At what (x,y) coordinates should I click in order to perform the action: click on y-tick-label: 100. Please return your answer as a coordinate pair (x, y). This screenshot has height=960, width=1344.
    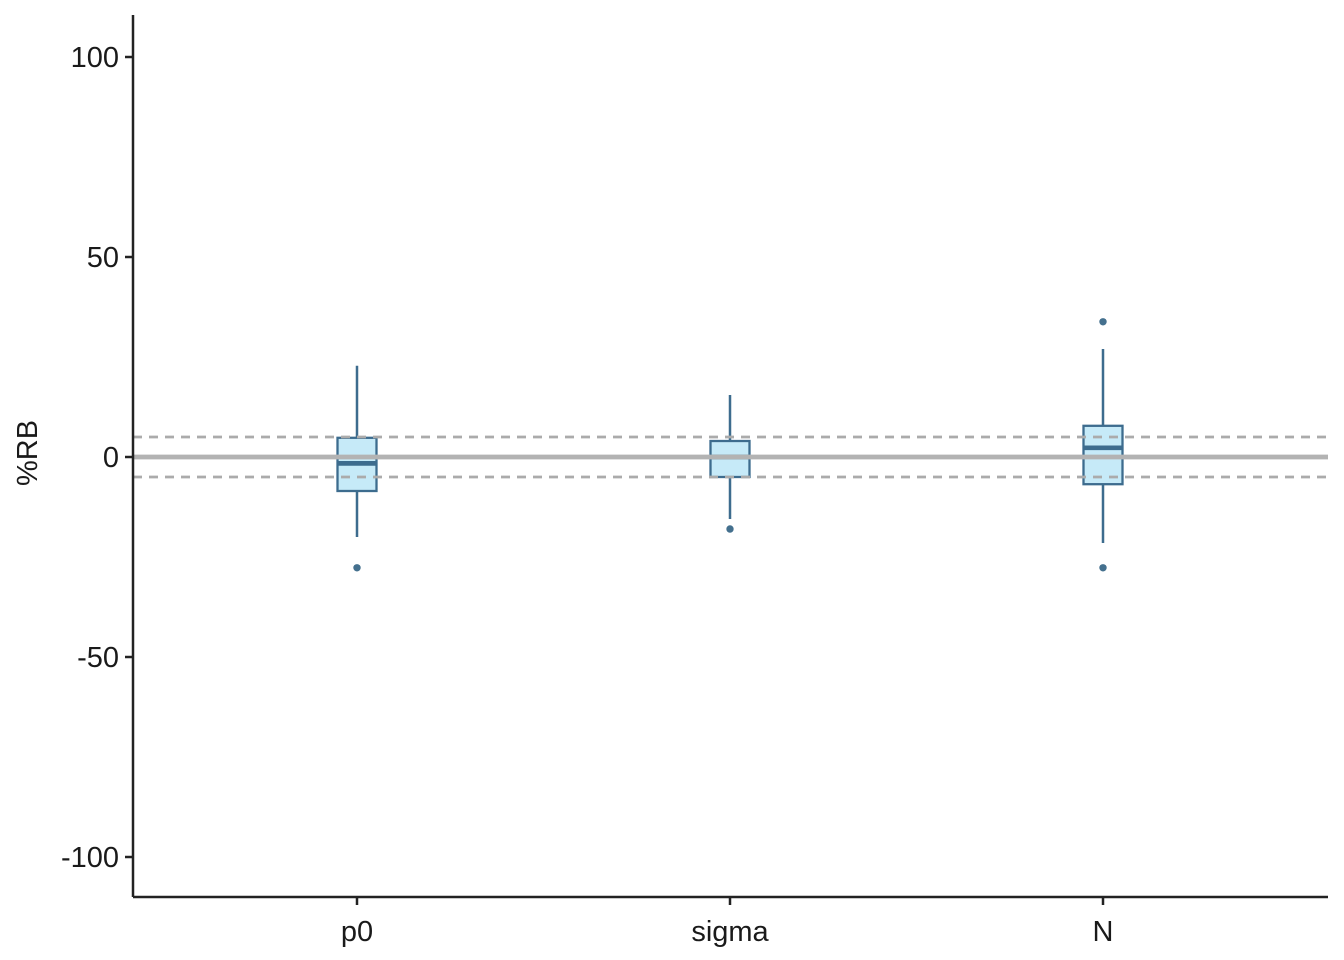
    Looking at the image, I should click on (95, 58).